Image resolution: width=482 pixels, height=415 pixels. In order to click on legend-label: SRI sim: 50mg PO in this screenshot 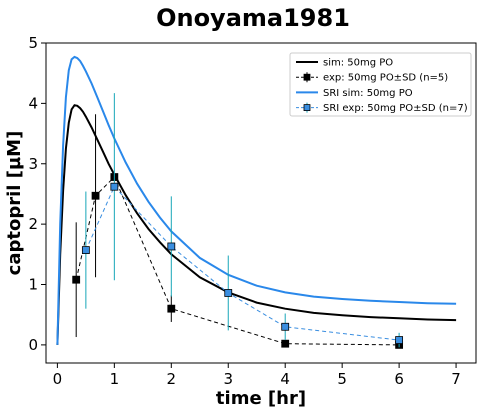, I will do `click(368, 93)`.